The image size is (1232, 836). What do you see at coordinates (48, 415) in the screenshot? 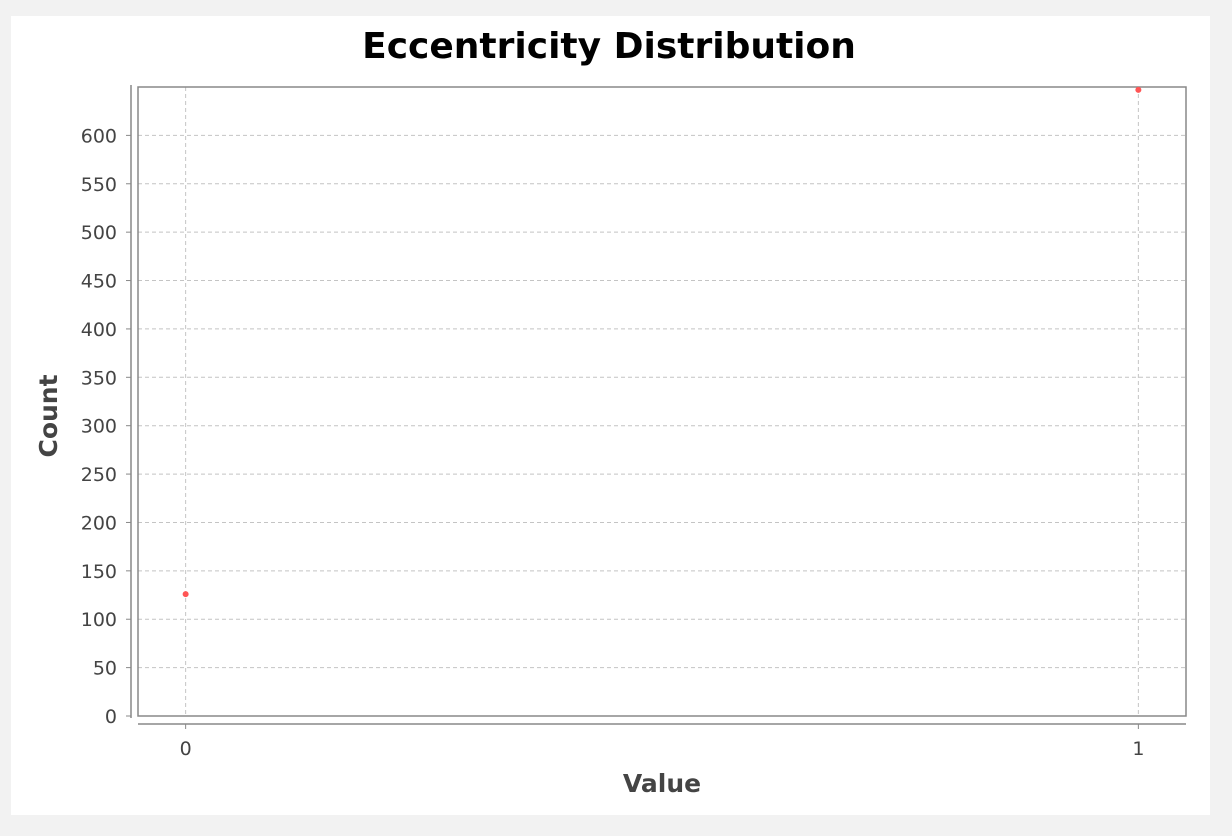
I see `y-axis-label: Count` at bounding box center [48, 415].